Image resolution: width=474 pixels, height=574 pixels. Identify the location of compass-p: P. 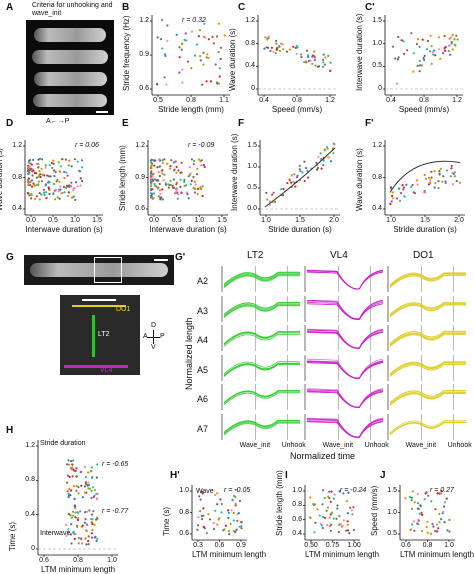
(162, 336).